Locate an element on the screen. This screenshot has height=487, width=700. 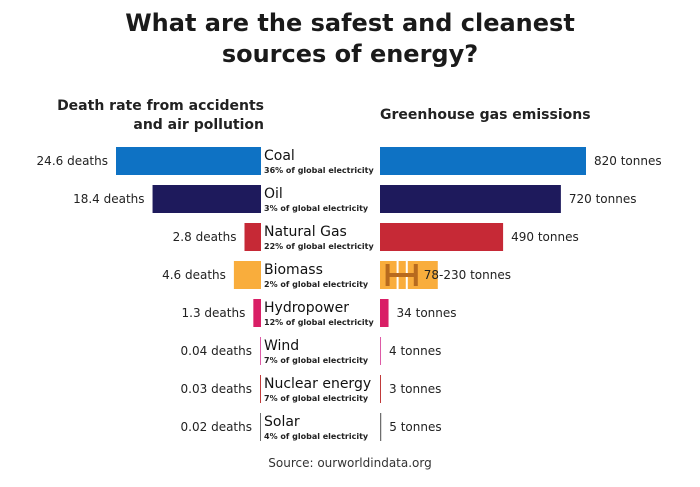
source-share-hydropower: 12% of global electricity is located at coordinates (319, 322).